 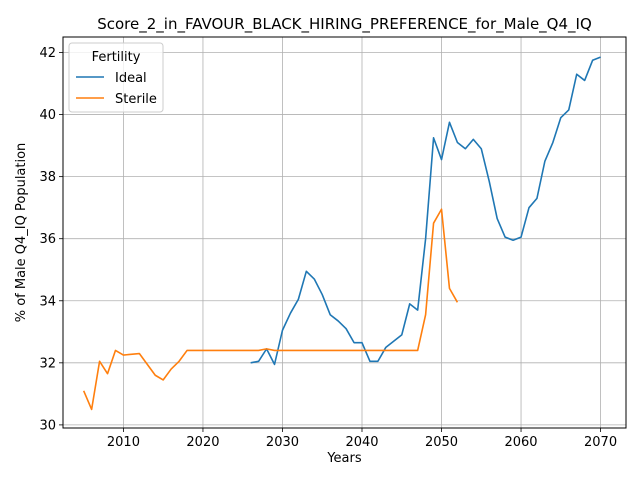 What do you see at coordinates (116, 57) in the screenshot?
I see `legend-title: Fertility` at bounding box center [116, 57].